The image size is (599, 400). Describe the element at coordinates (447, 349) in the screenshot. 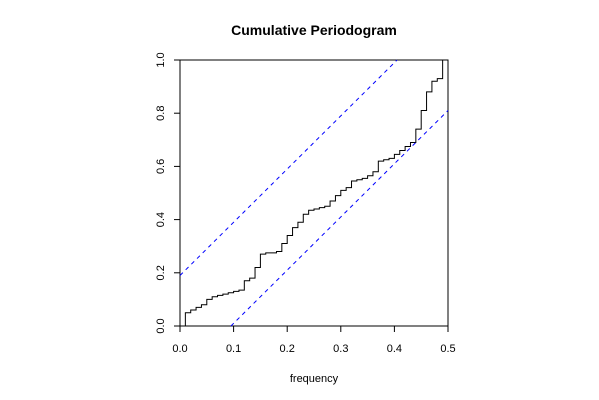

I see `x-tick-label: 0.5` at that location.